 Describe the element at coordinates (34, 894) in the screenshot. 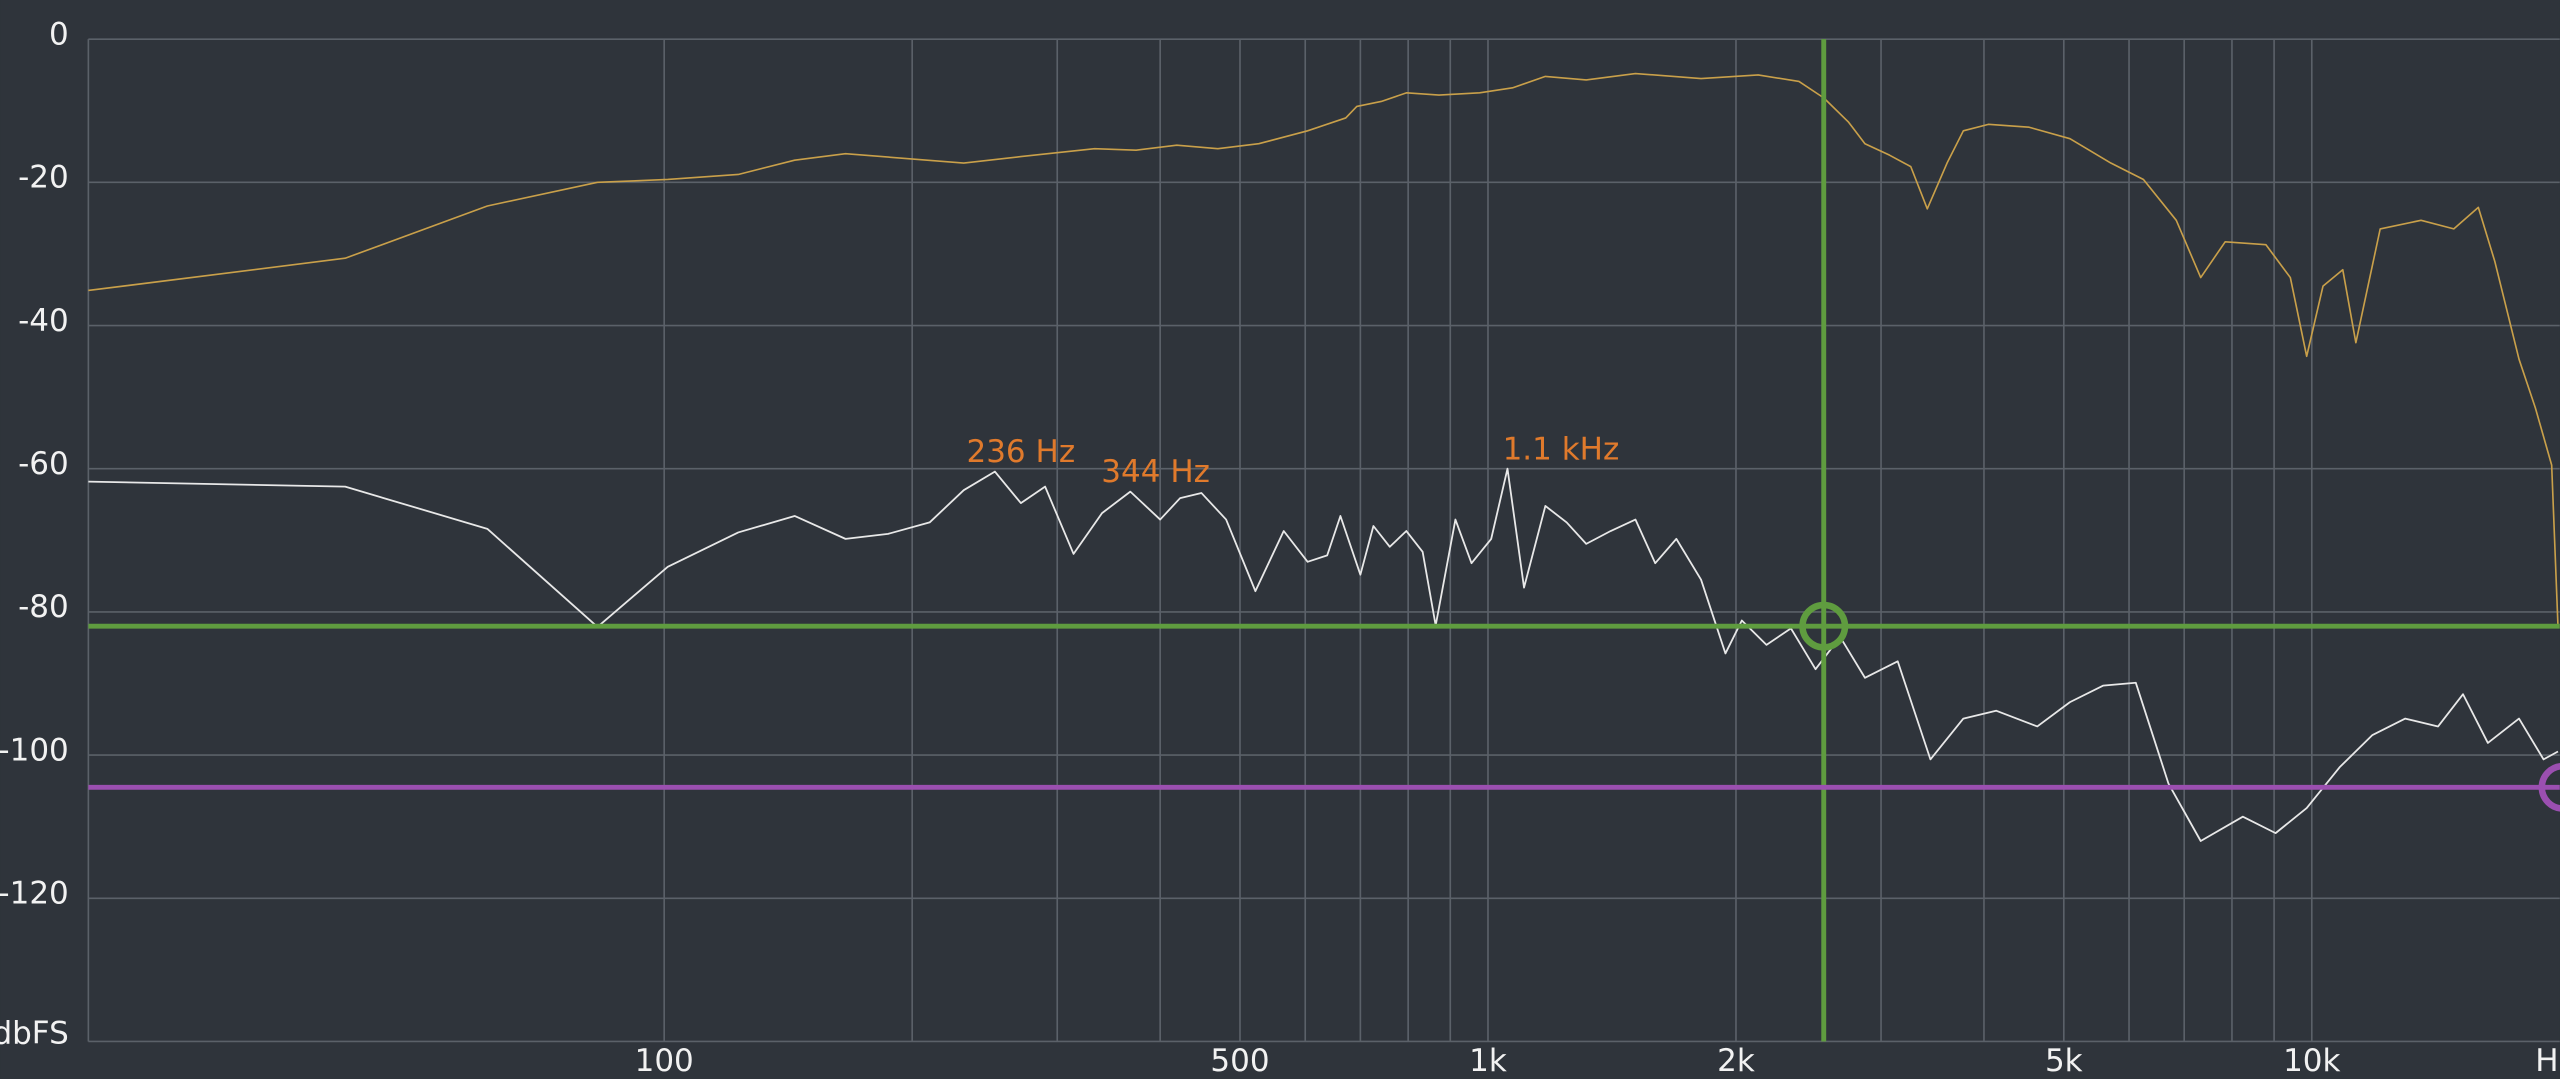

I see `y-tick-label: -120` at that location.